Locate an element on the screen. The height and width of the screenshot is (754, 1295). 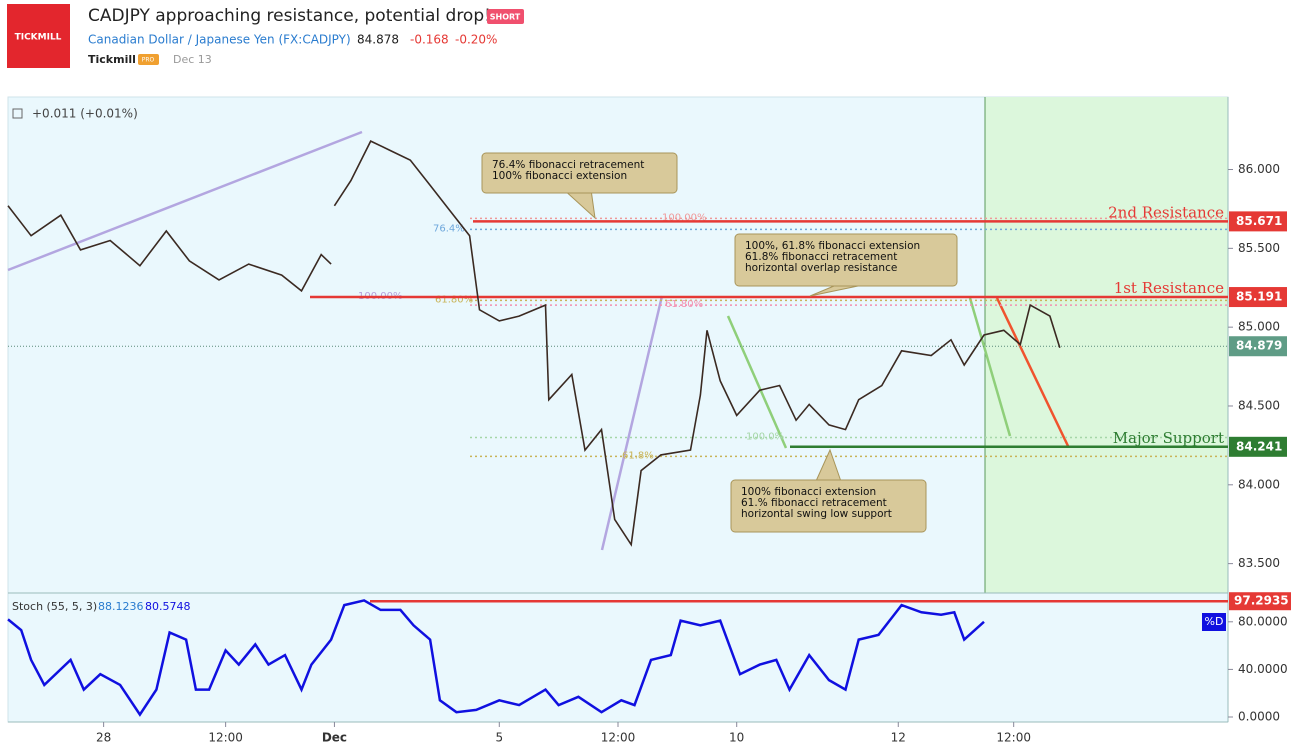
price-box-text: 85.671 is located at coordinates (1259, 221).